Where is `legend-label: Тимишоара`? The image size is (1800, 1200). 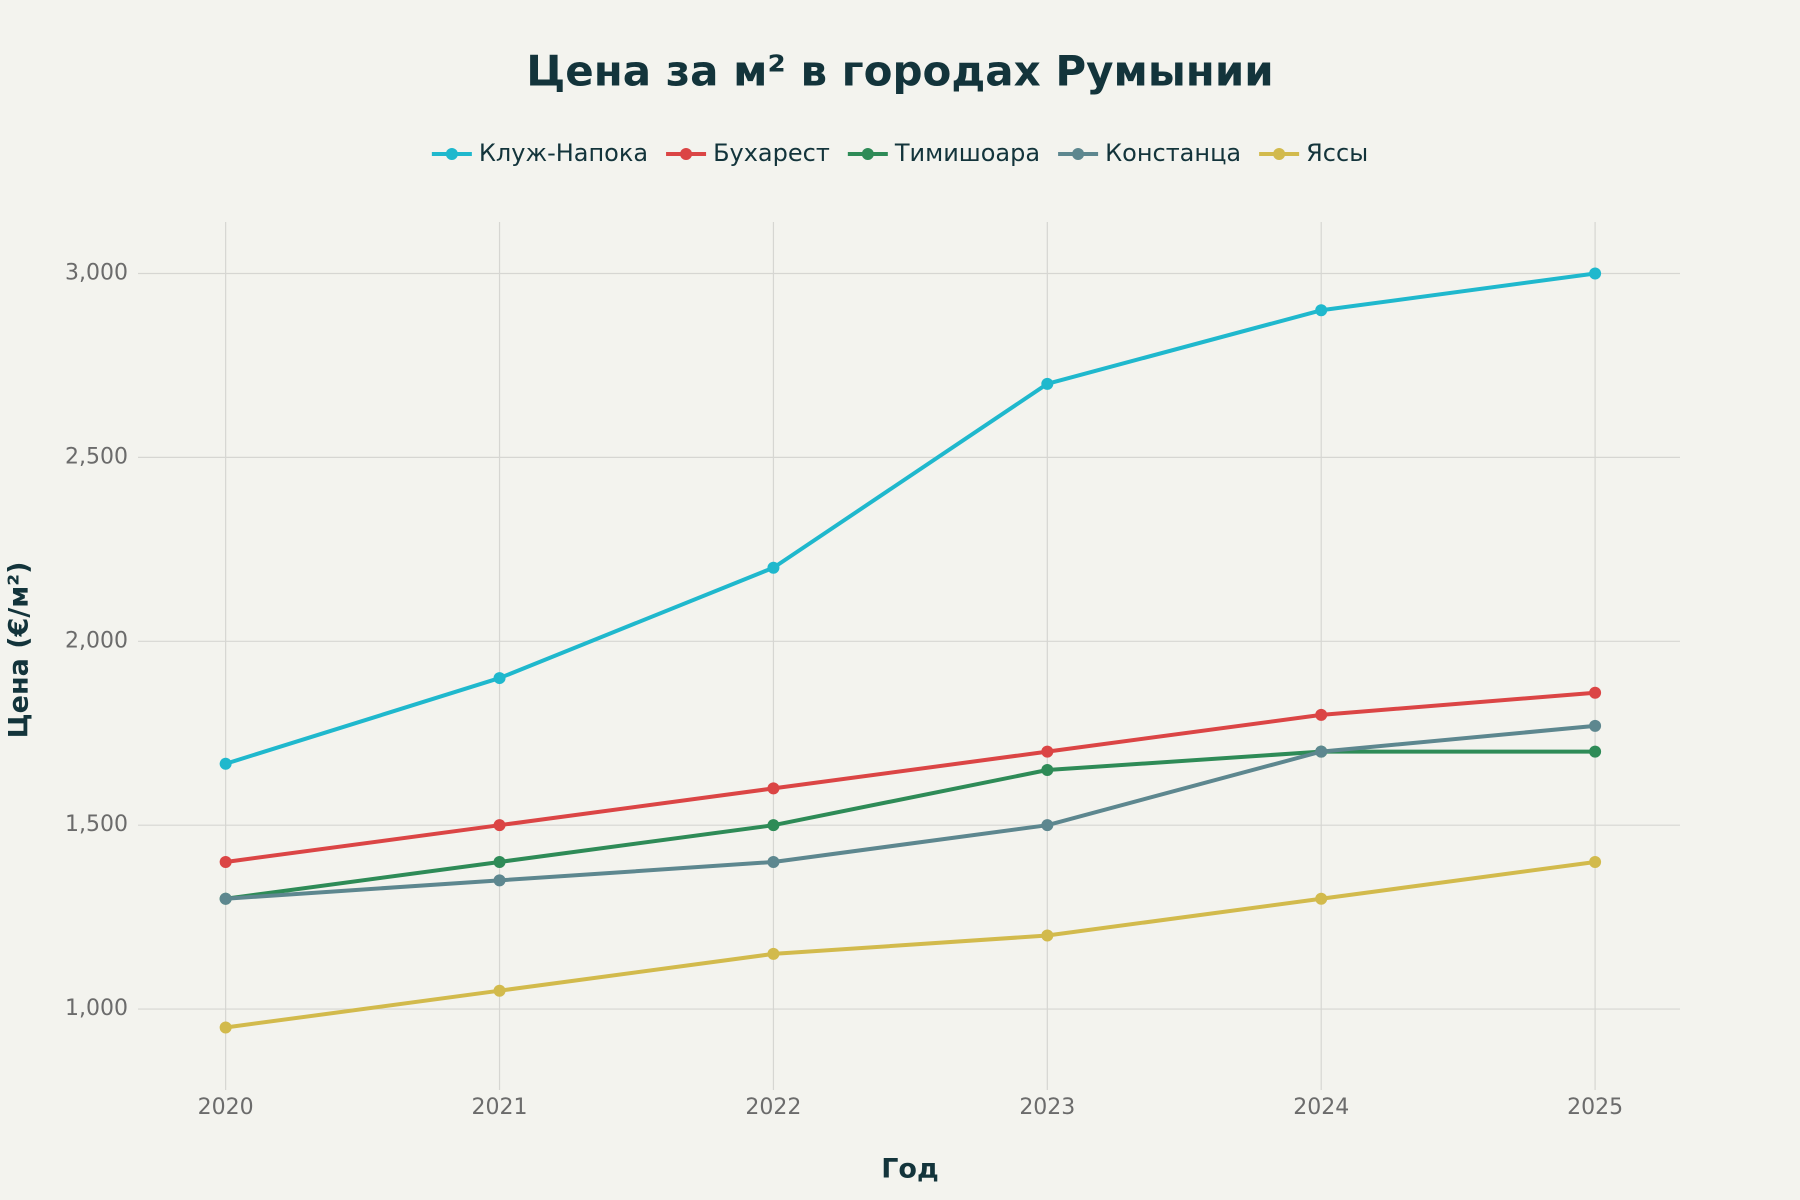
legend-label: Тимишоара is located at coordinates (967, 153).